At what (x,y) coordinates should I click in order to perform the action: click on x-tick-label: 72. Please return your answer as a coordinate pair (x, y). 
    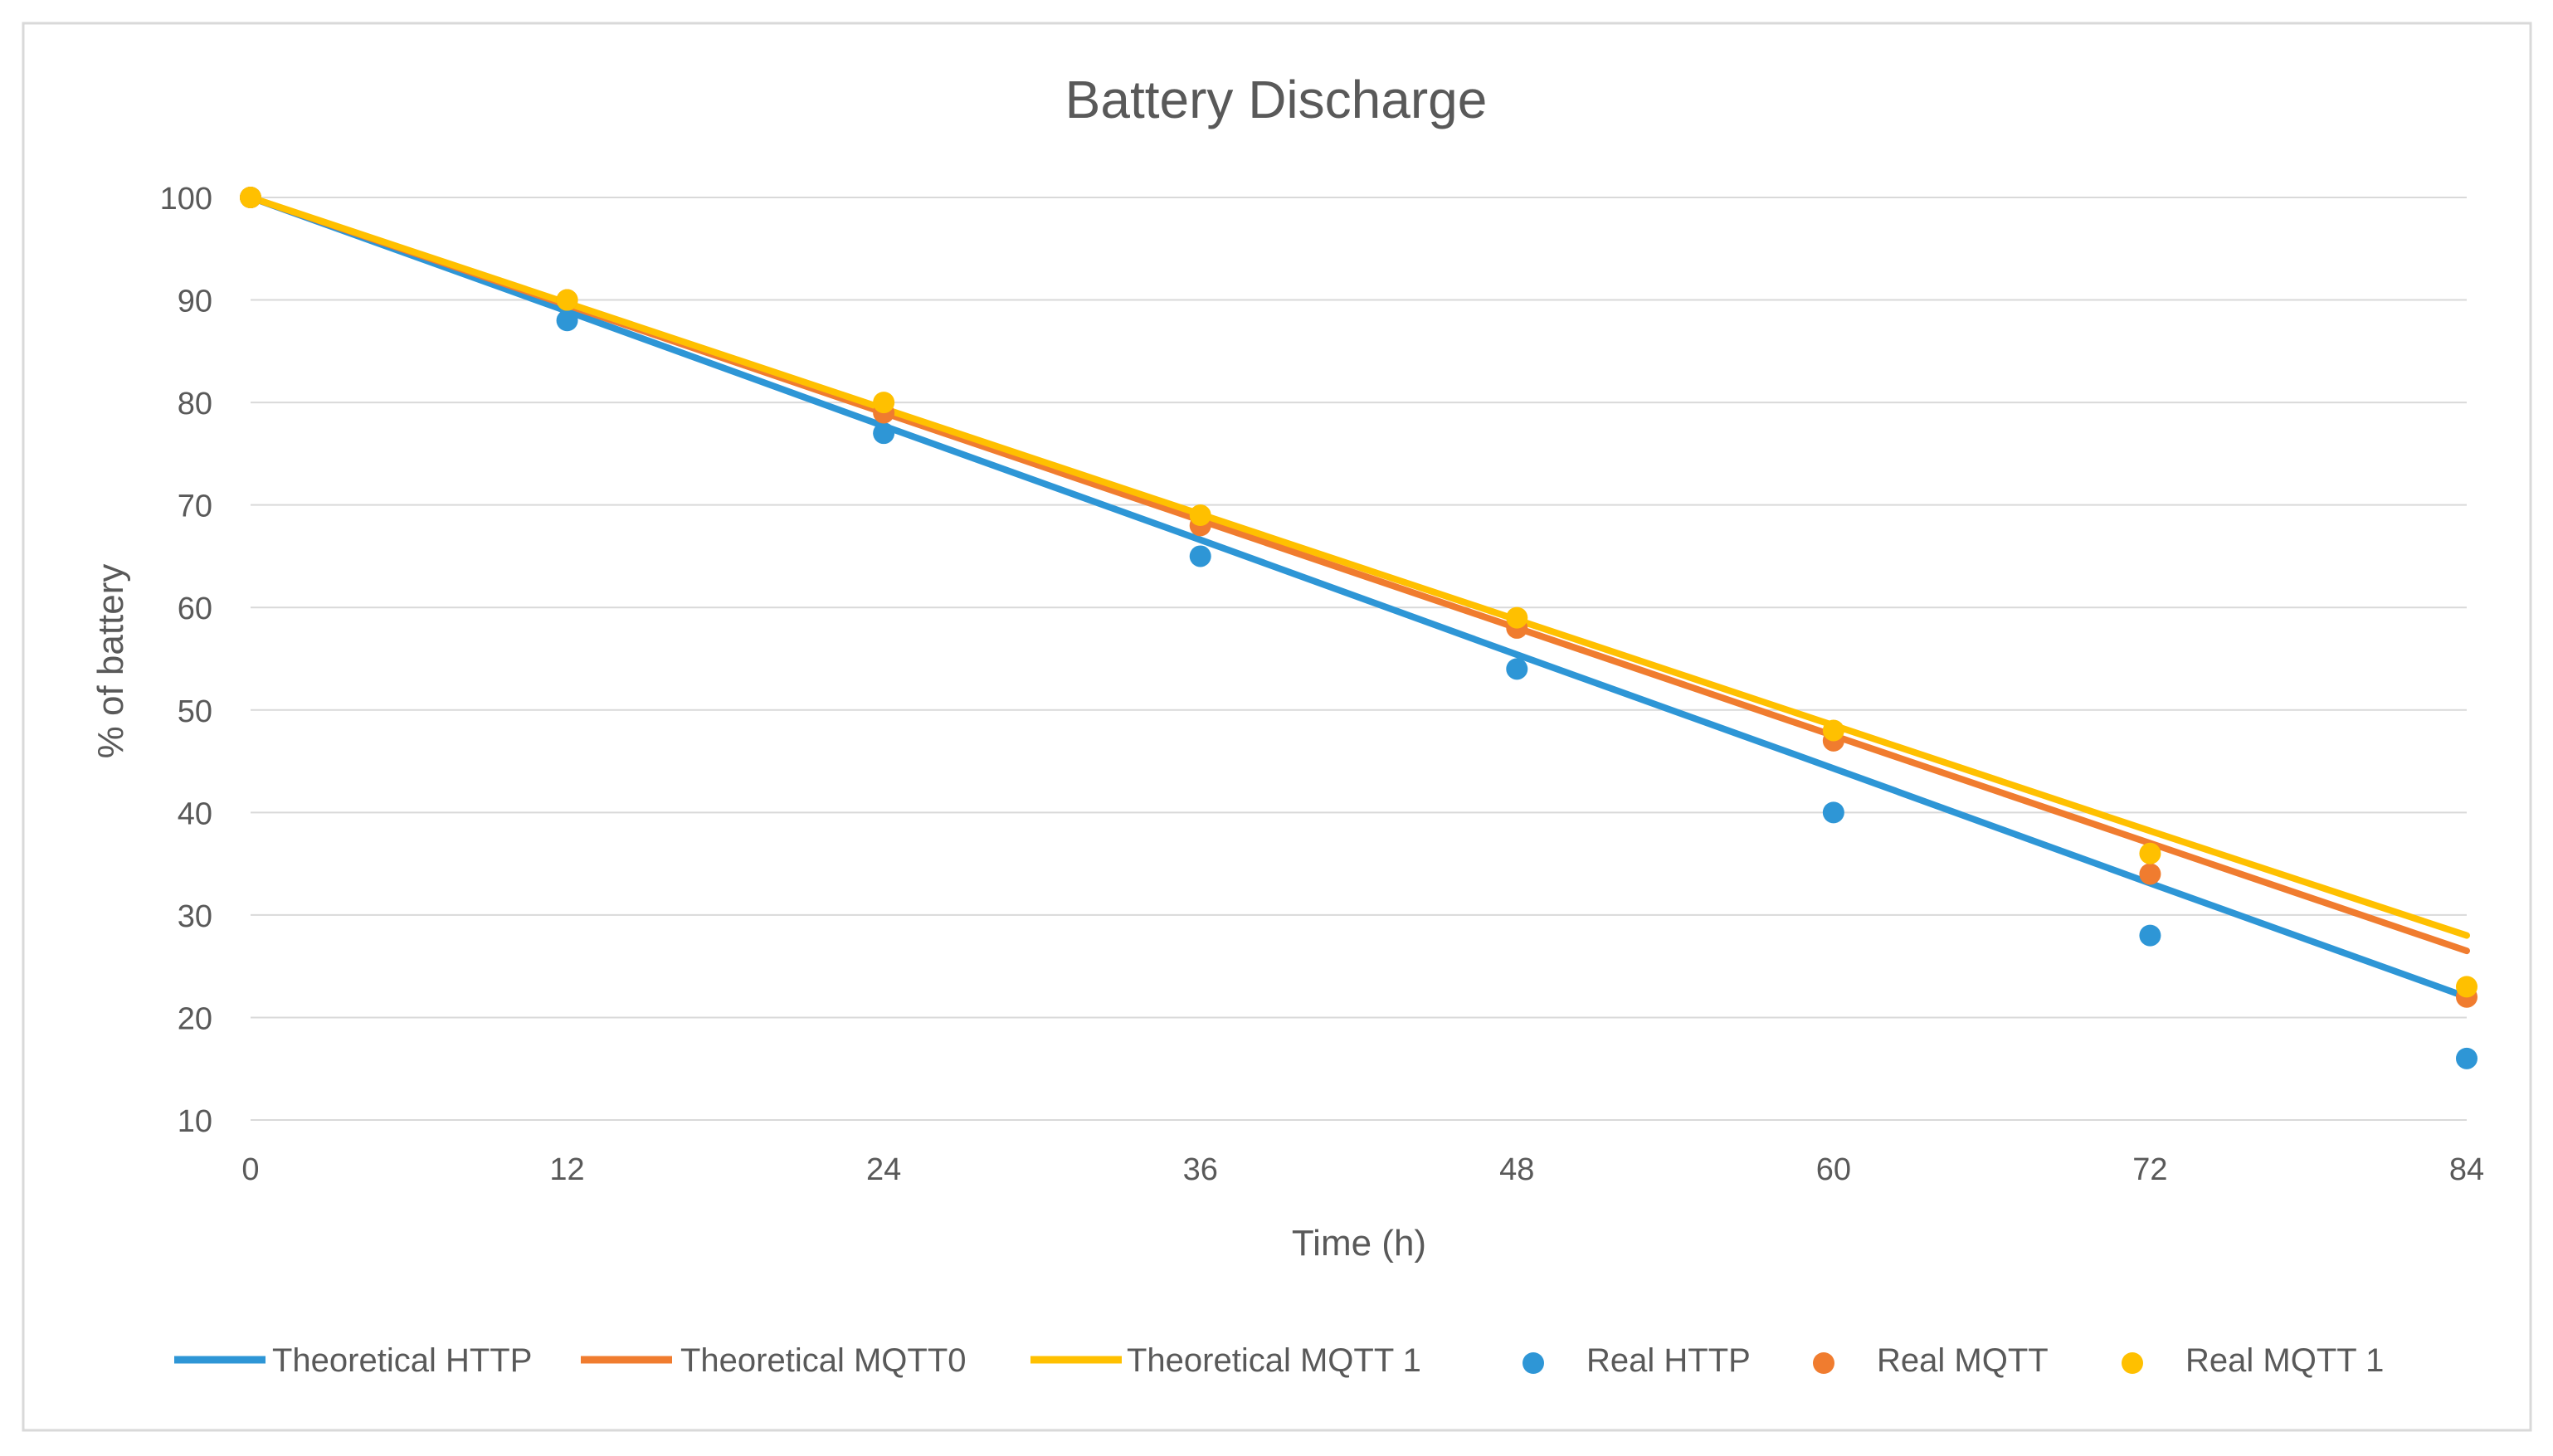
    Looking at the image, I should click on (2149, 1169).